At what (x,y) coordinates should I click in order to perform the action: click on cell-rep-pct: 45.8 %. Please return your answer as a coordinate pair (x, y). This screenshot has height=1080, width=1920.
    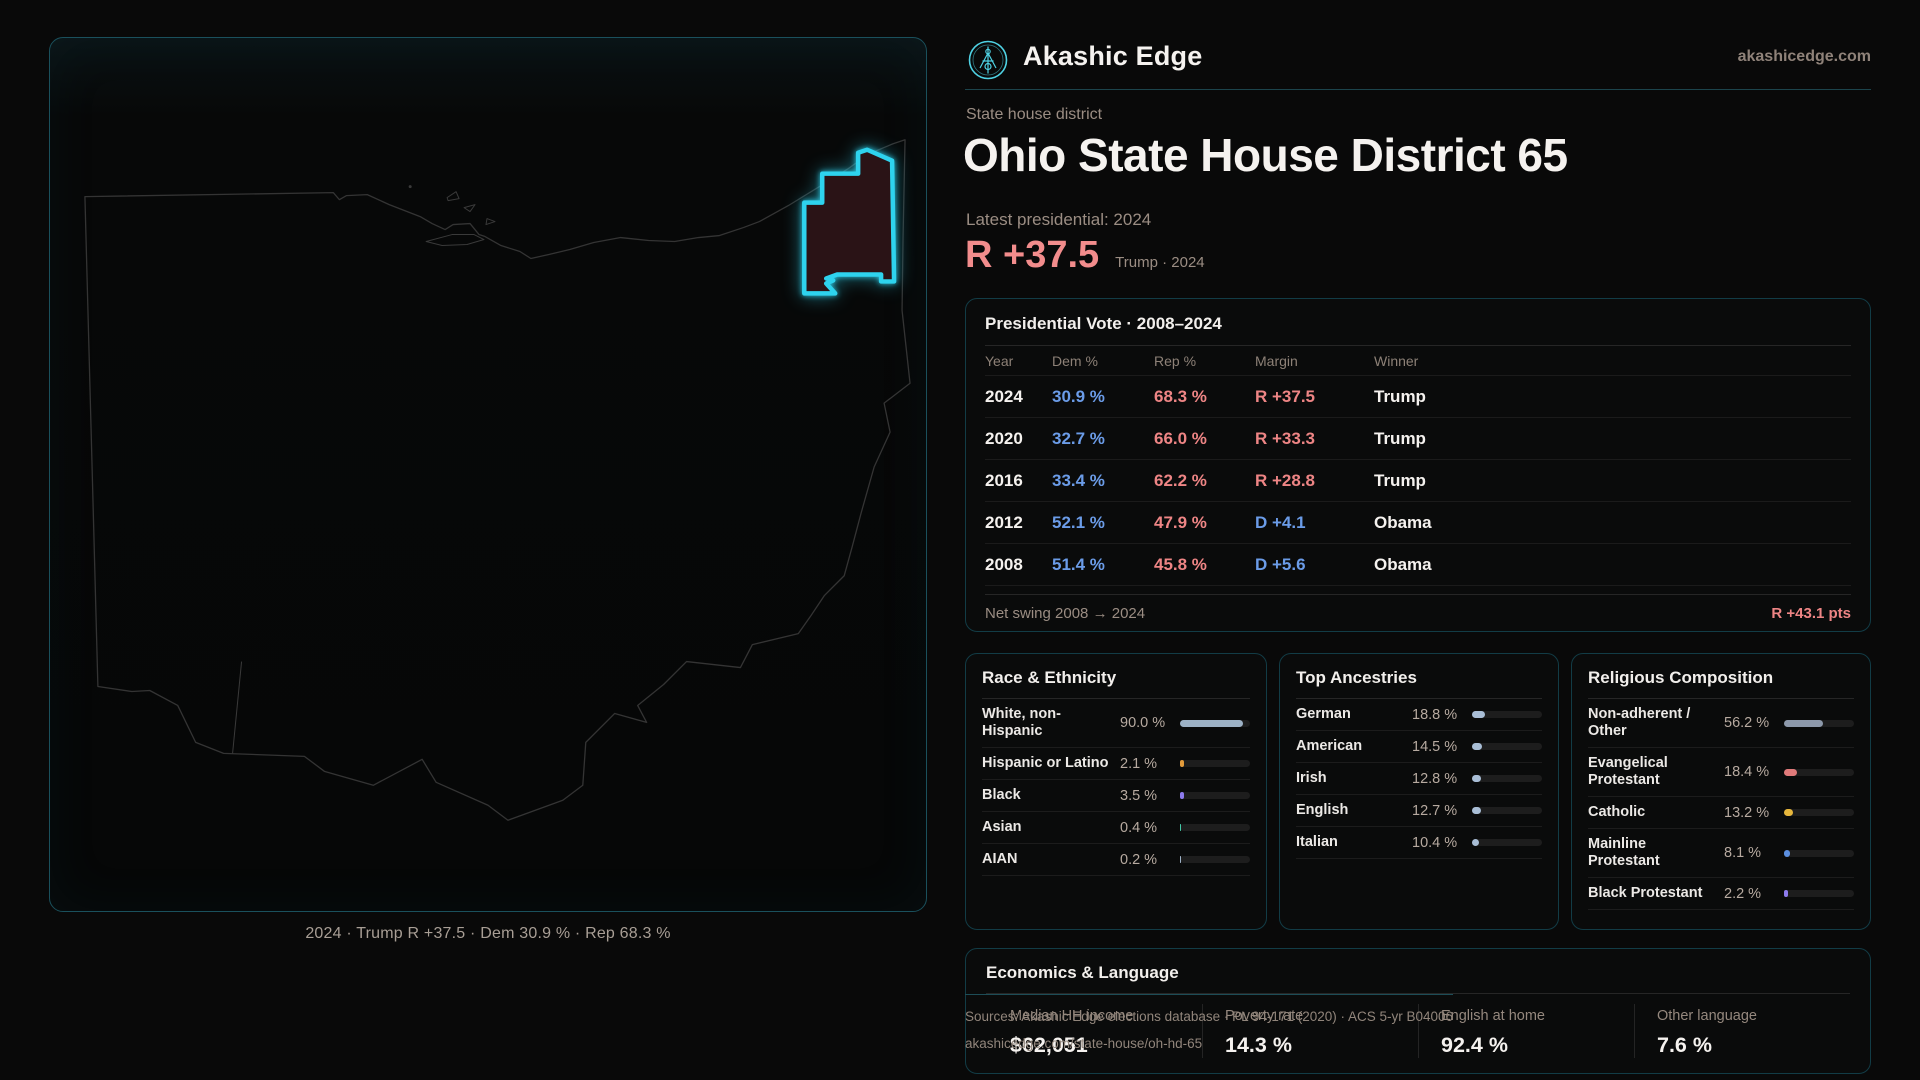
    Looking at the image, I should click on (1180, 564).